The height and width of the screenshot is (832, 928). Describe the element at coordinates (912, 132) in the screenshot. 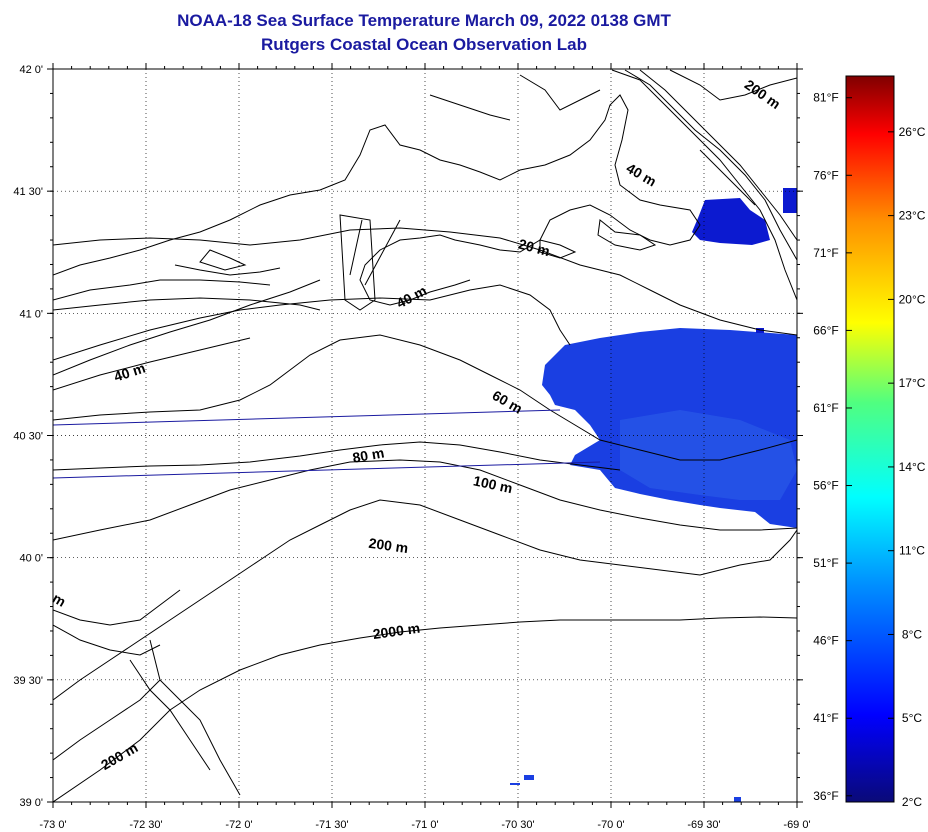

I see `colorbar-label-c: 26°C` at that location.